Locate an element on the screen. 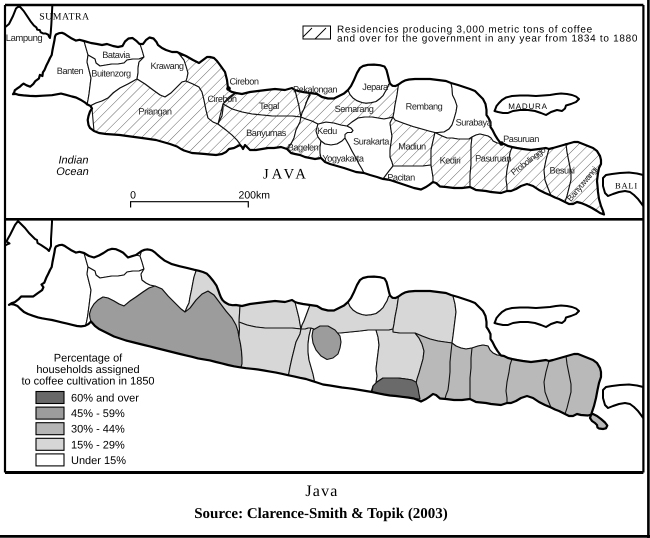 This screenshot has height=538, width=650. svg-text: Kedu is located at coordinates (327, 131).